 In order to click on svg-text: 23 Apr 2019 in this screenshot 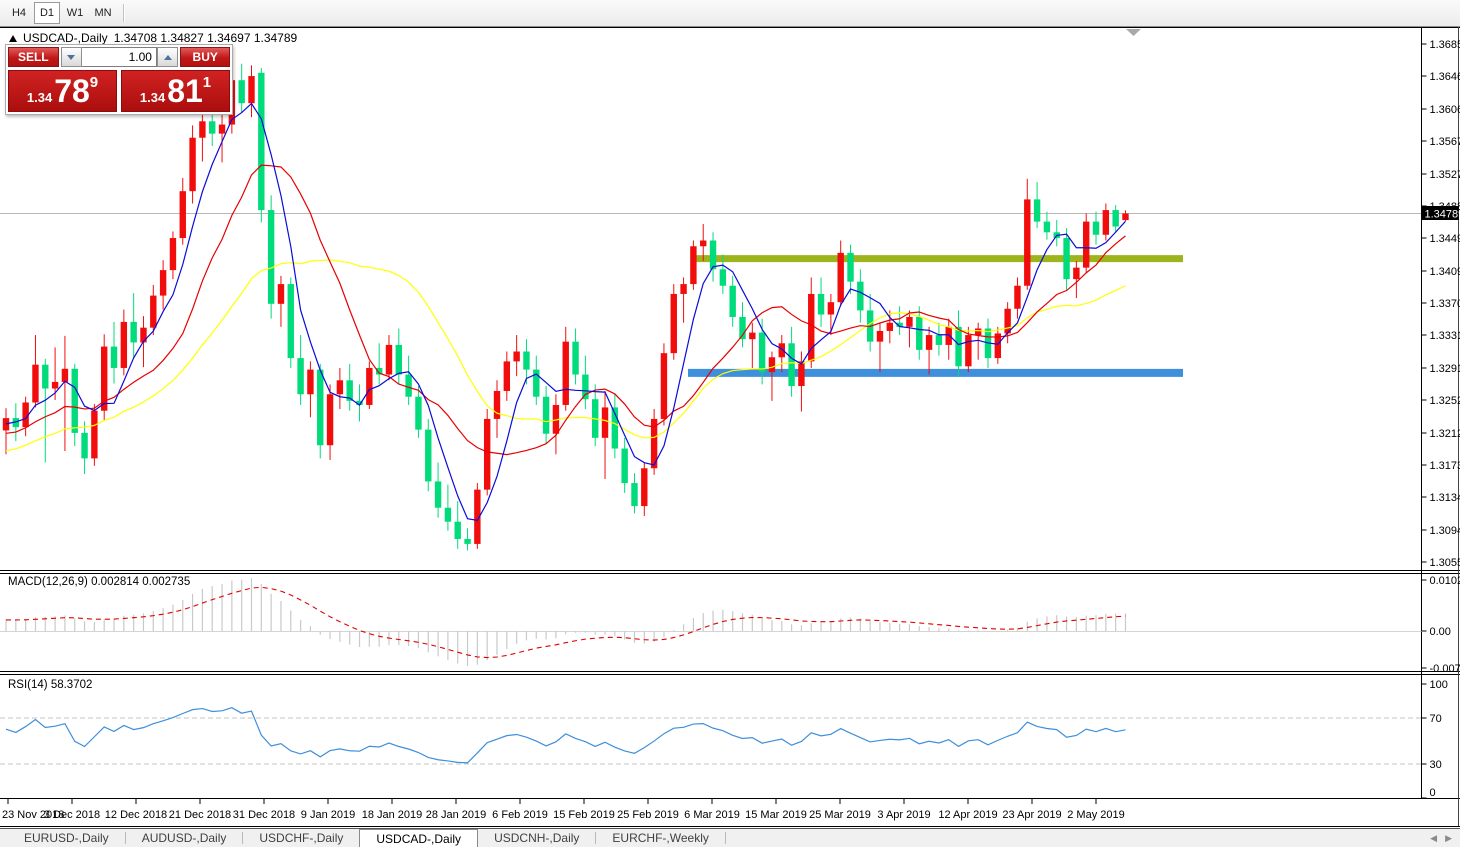, I will do `click(1031, 815)`.